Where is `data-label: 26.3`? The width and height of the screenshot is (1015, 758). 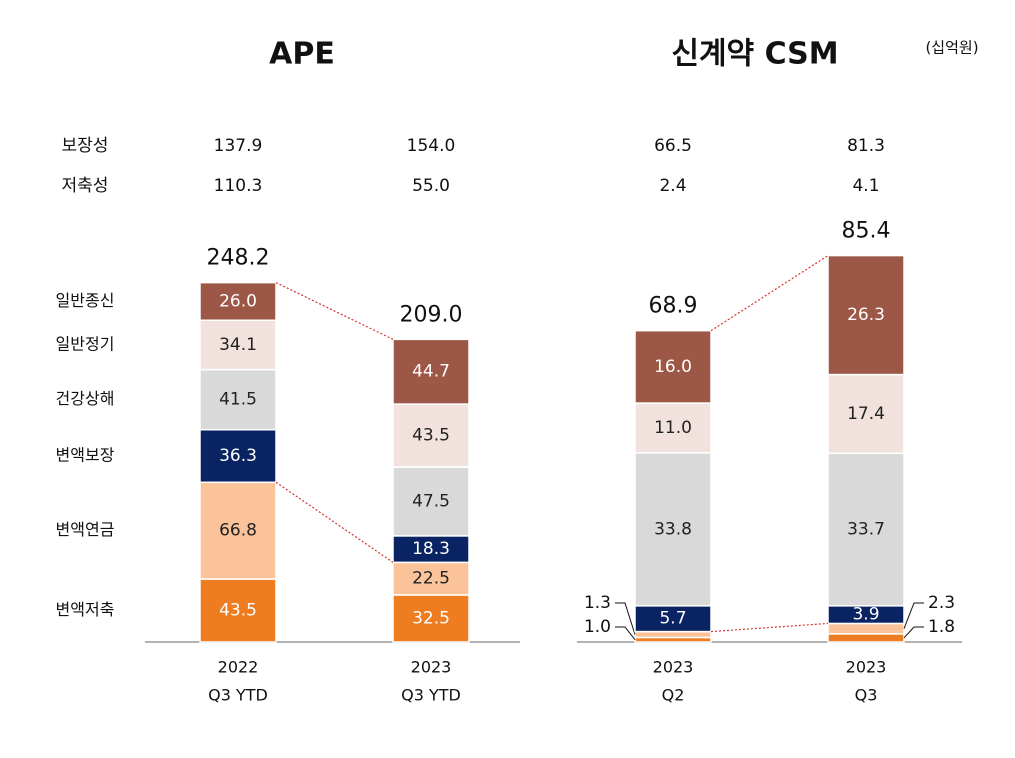 data-label: 26.3 is located at coordinates (866, 315).